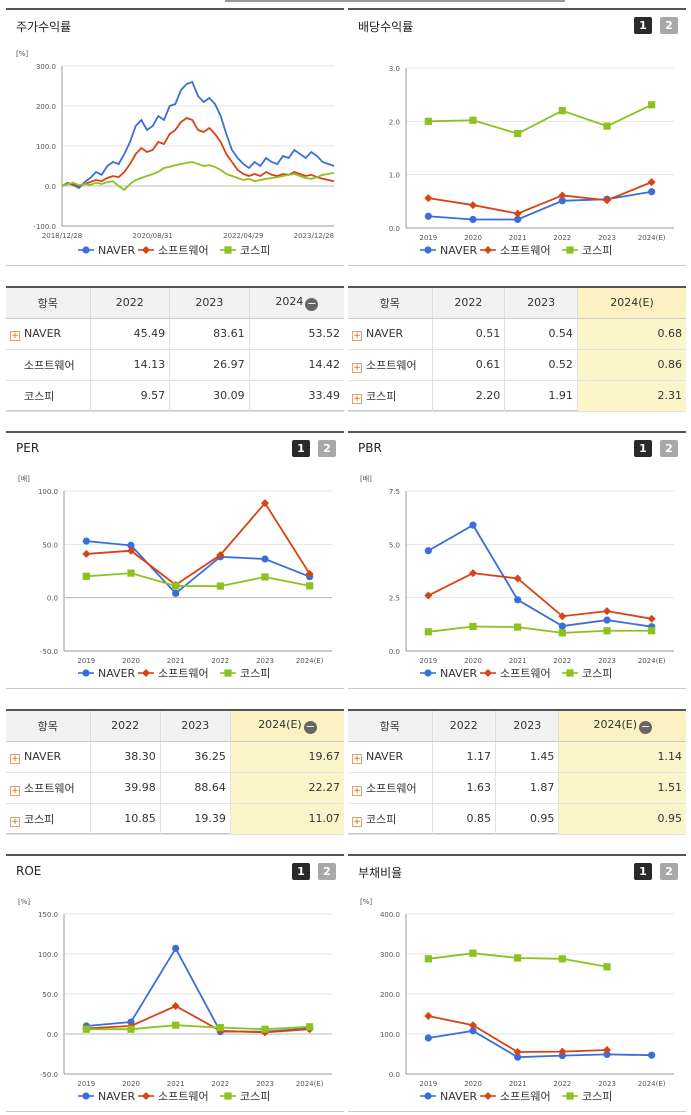 This screenshot has width=691, height=1115. Describe the element at coordinates (209, 365) in the screenshot. I see `value-cell: 26.97` at that location.